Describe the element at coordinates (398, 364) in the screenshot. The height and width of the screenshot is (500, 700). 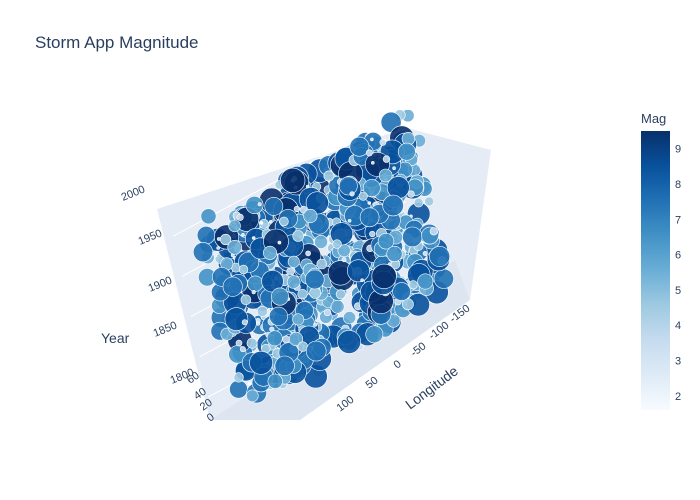
I see `x-tick-label: 0` at that location.